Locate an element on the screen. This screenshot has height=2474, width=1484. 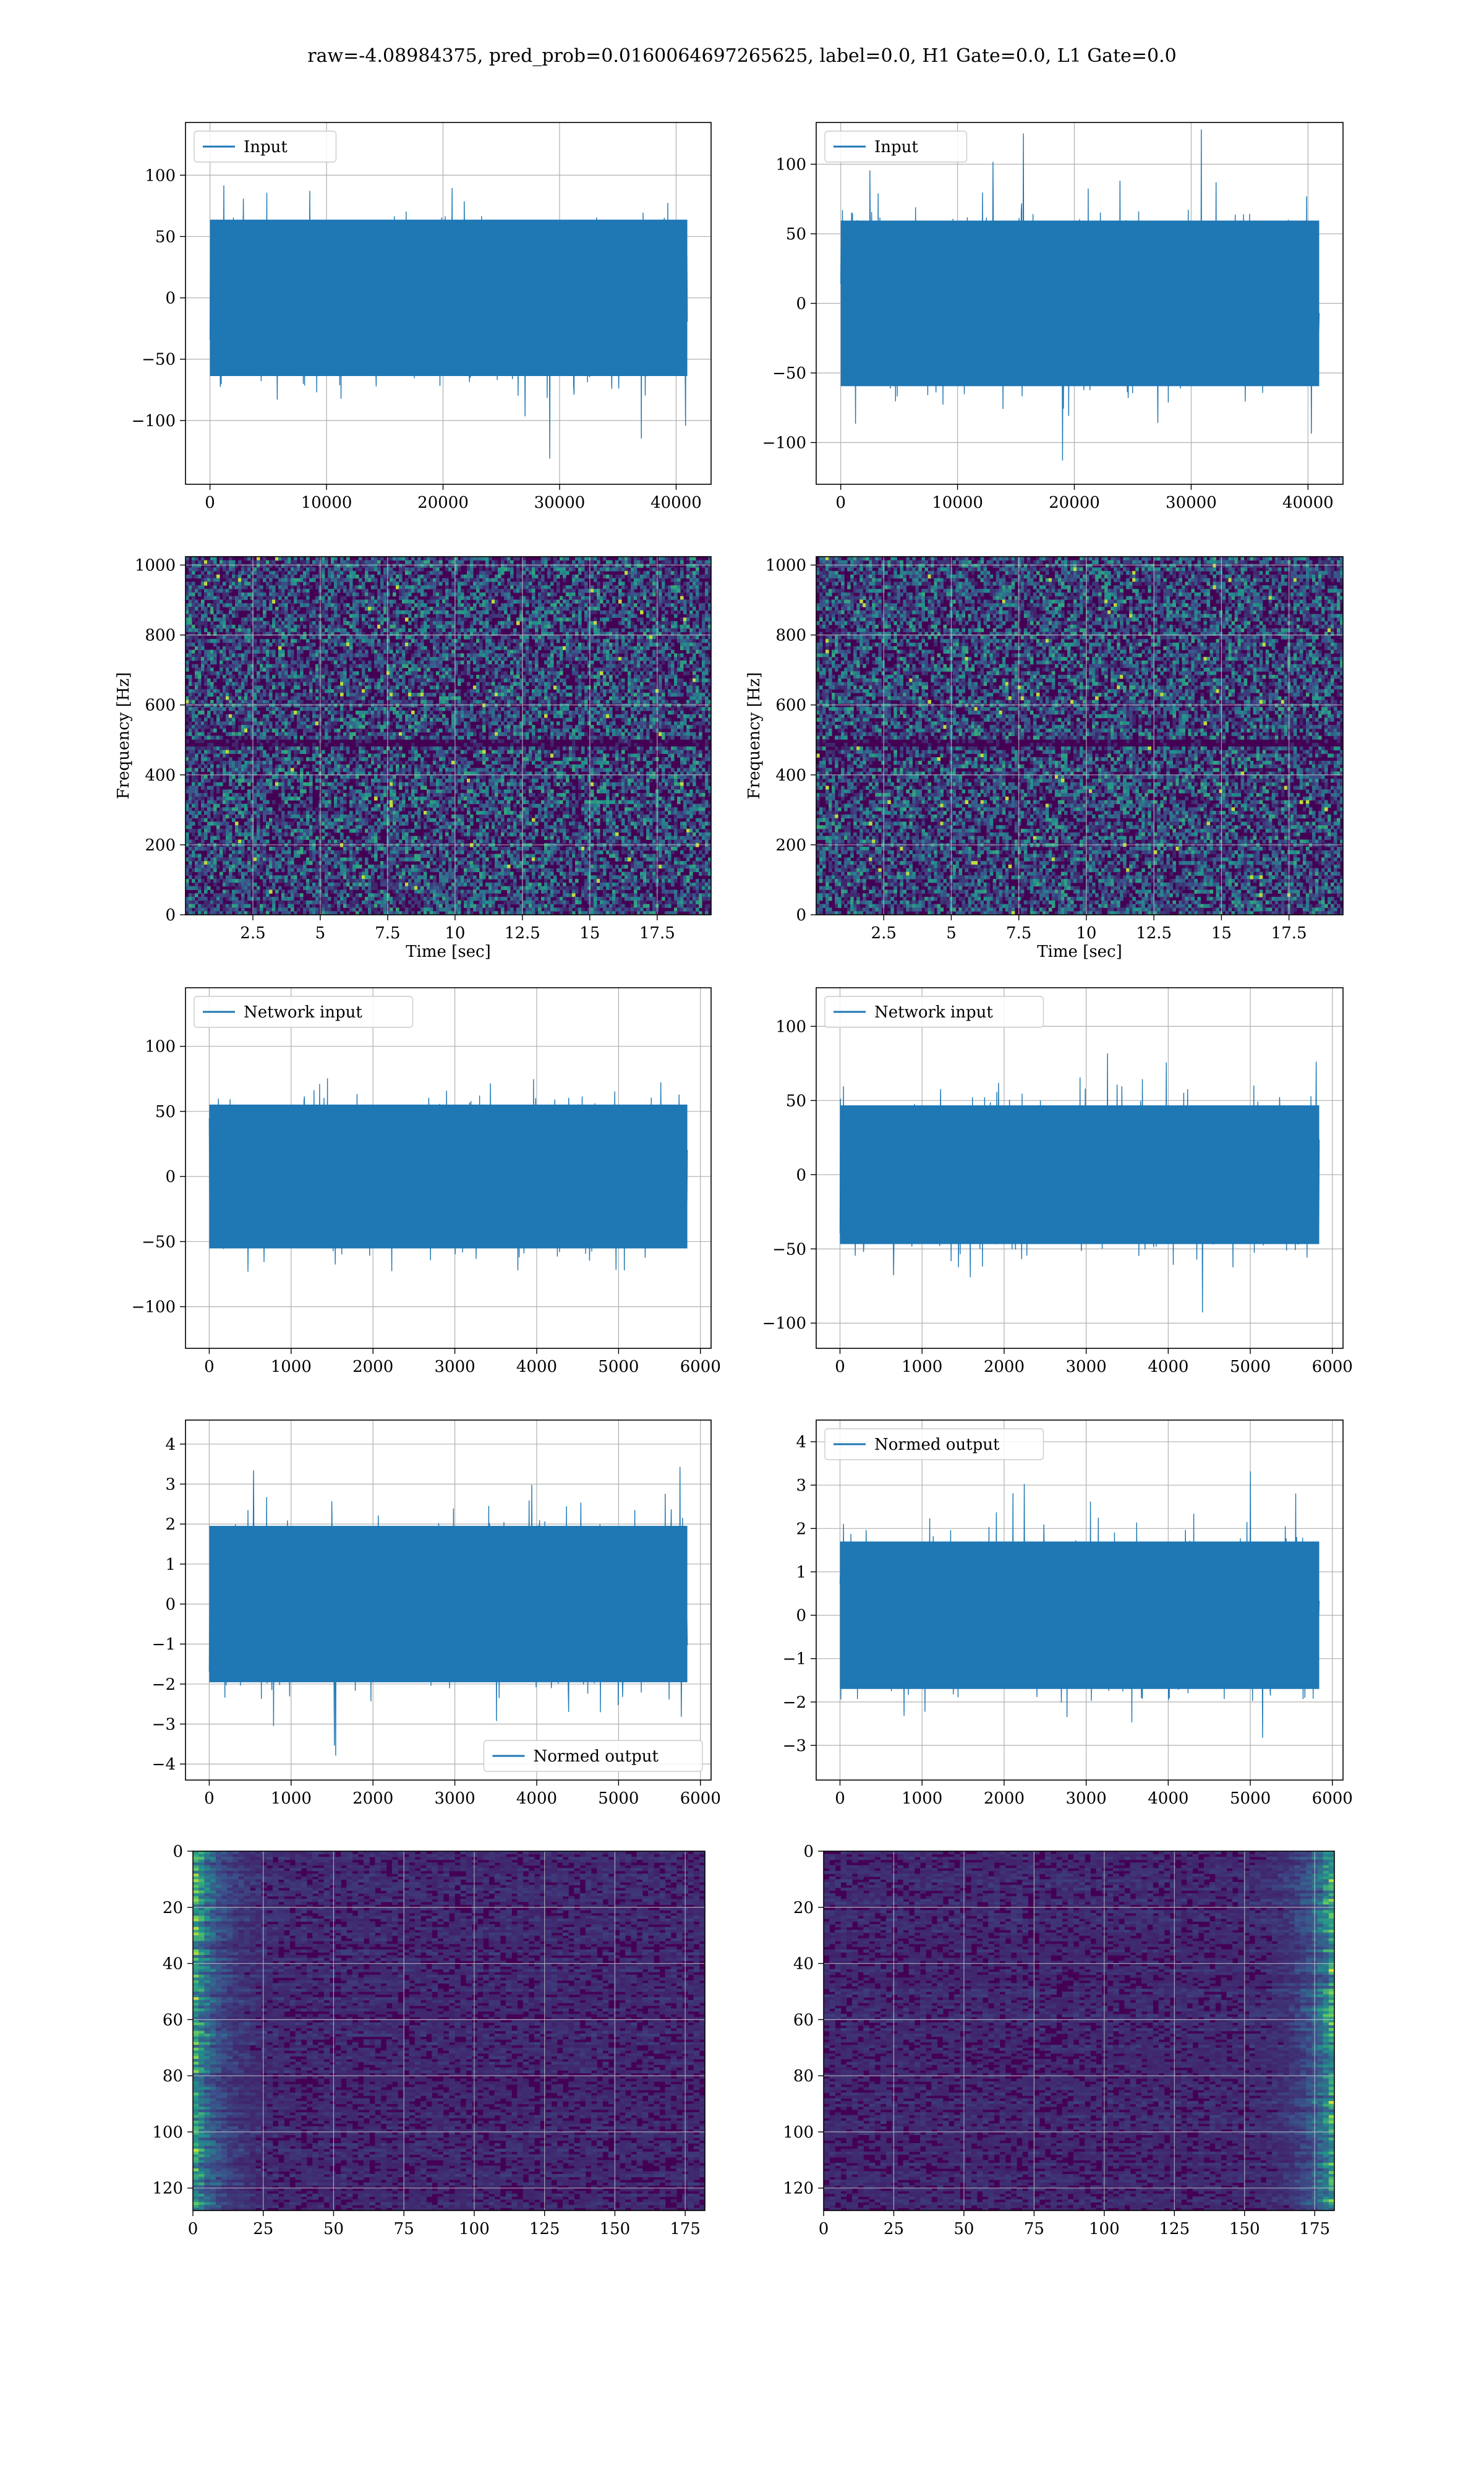
l1-normed-output-xtick-label: 4000 is located at coordinates (1168, 1798).